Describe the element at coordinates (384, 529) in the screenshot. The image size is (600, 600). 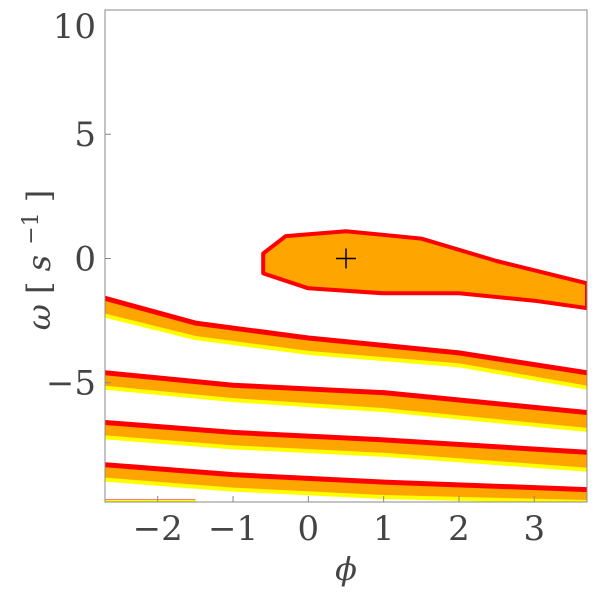
I see `x-tick-label: 1` at that location.